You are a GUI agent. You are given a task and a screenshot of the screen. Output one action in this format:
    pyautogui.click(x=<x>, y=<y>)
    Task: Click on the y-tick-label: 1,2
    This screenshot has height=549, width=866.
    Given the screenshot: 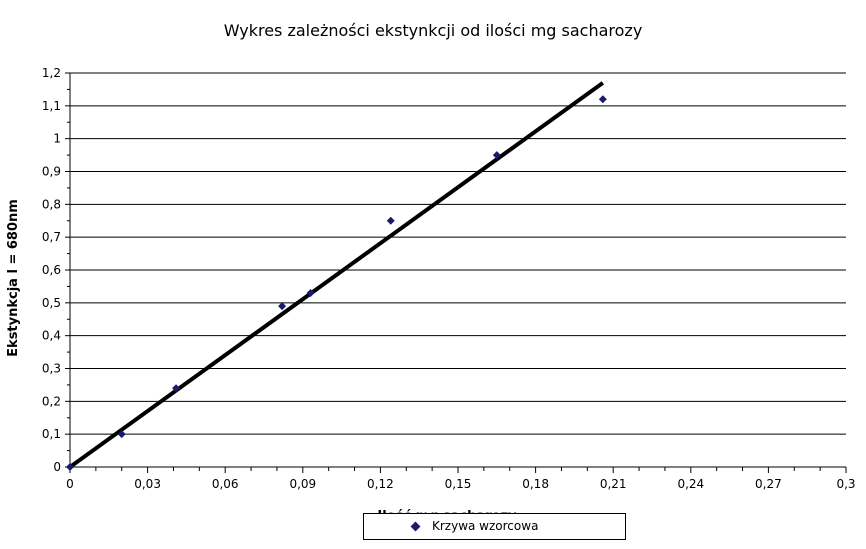 What is the action you would take?
    pyautogui.click(x=51, y=73)
    